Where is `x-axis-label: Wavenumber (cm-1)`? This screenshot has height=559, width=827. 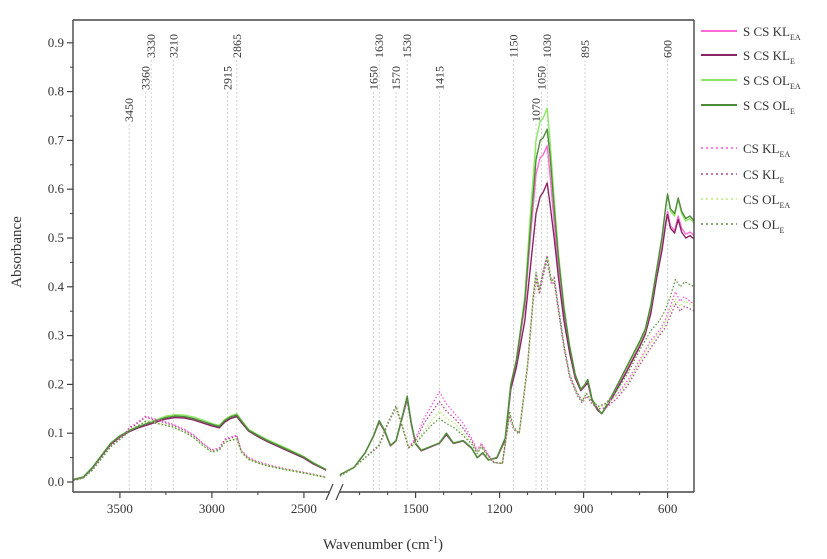
x-axis-label: Wavenumber (cm-1) is located at coordinates (383, 544).